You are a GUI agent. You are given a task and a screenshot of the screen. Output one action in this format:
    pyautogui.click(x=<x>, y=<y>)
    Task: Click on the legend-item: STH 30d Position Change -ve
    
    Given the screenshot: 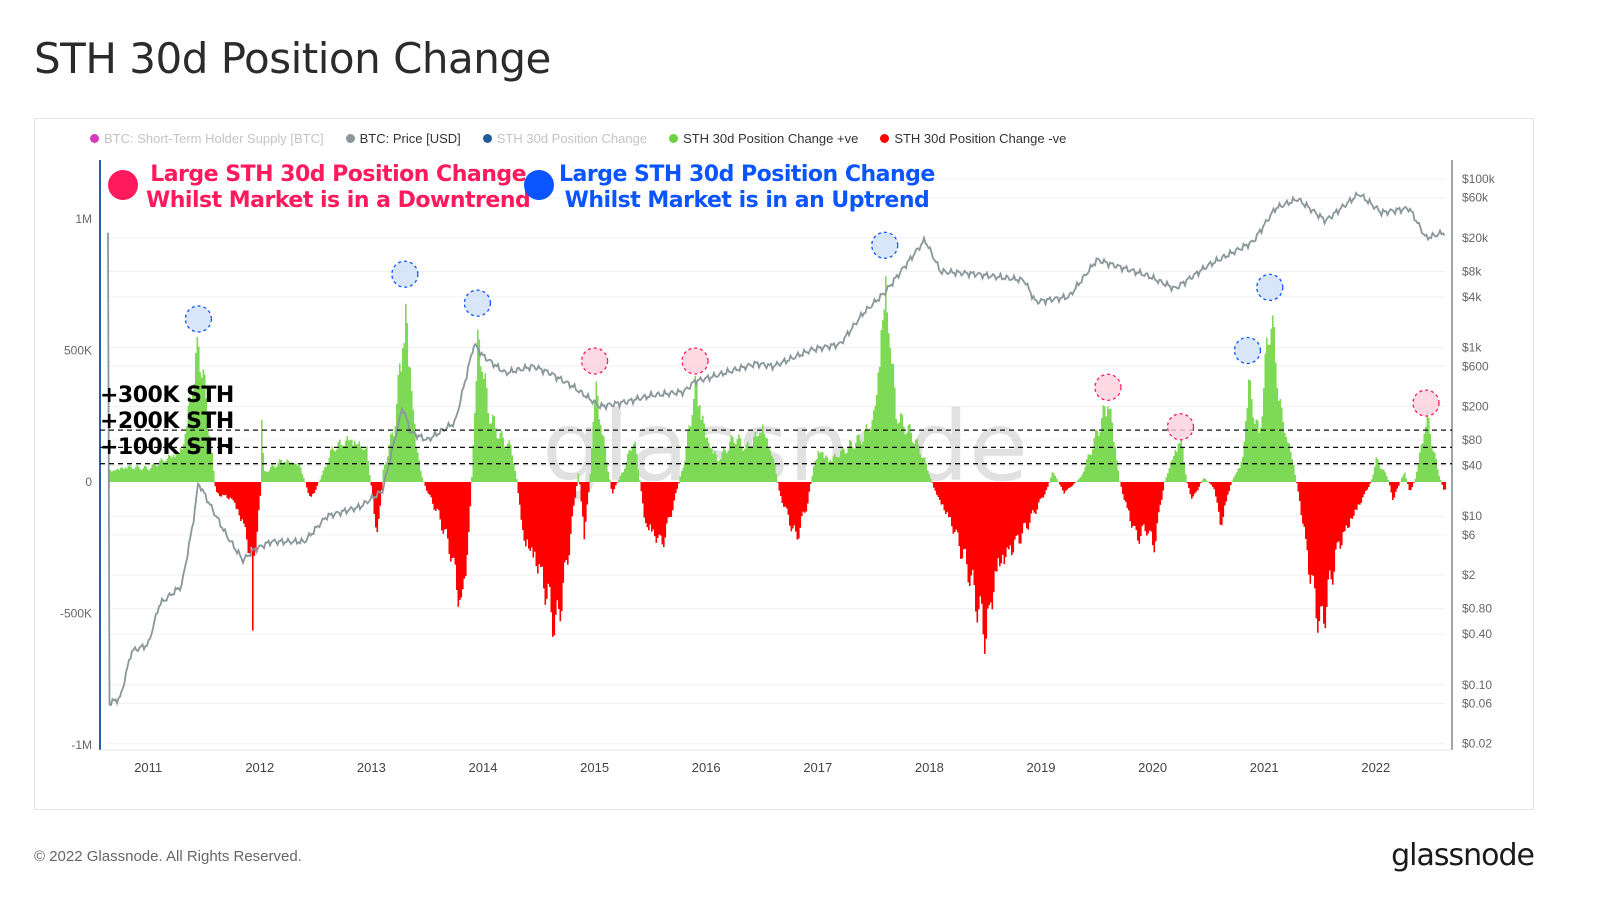 What is the action you would take?
    pyautogui.click(x=973, y=138)
    